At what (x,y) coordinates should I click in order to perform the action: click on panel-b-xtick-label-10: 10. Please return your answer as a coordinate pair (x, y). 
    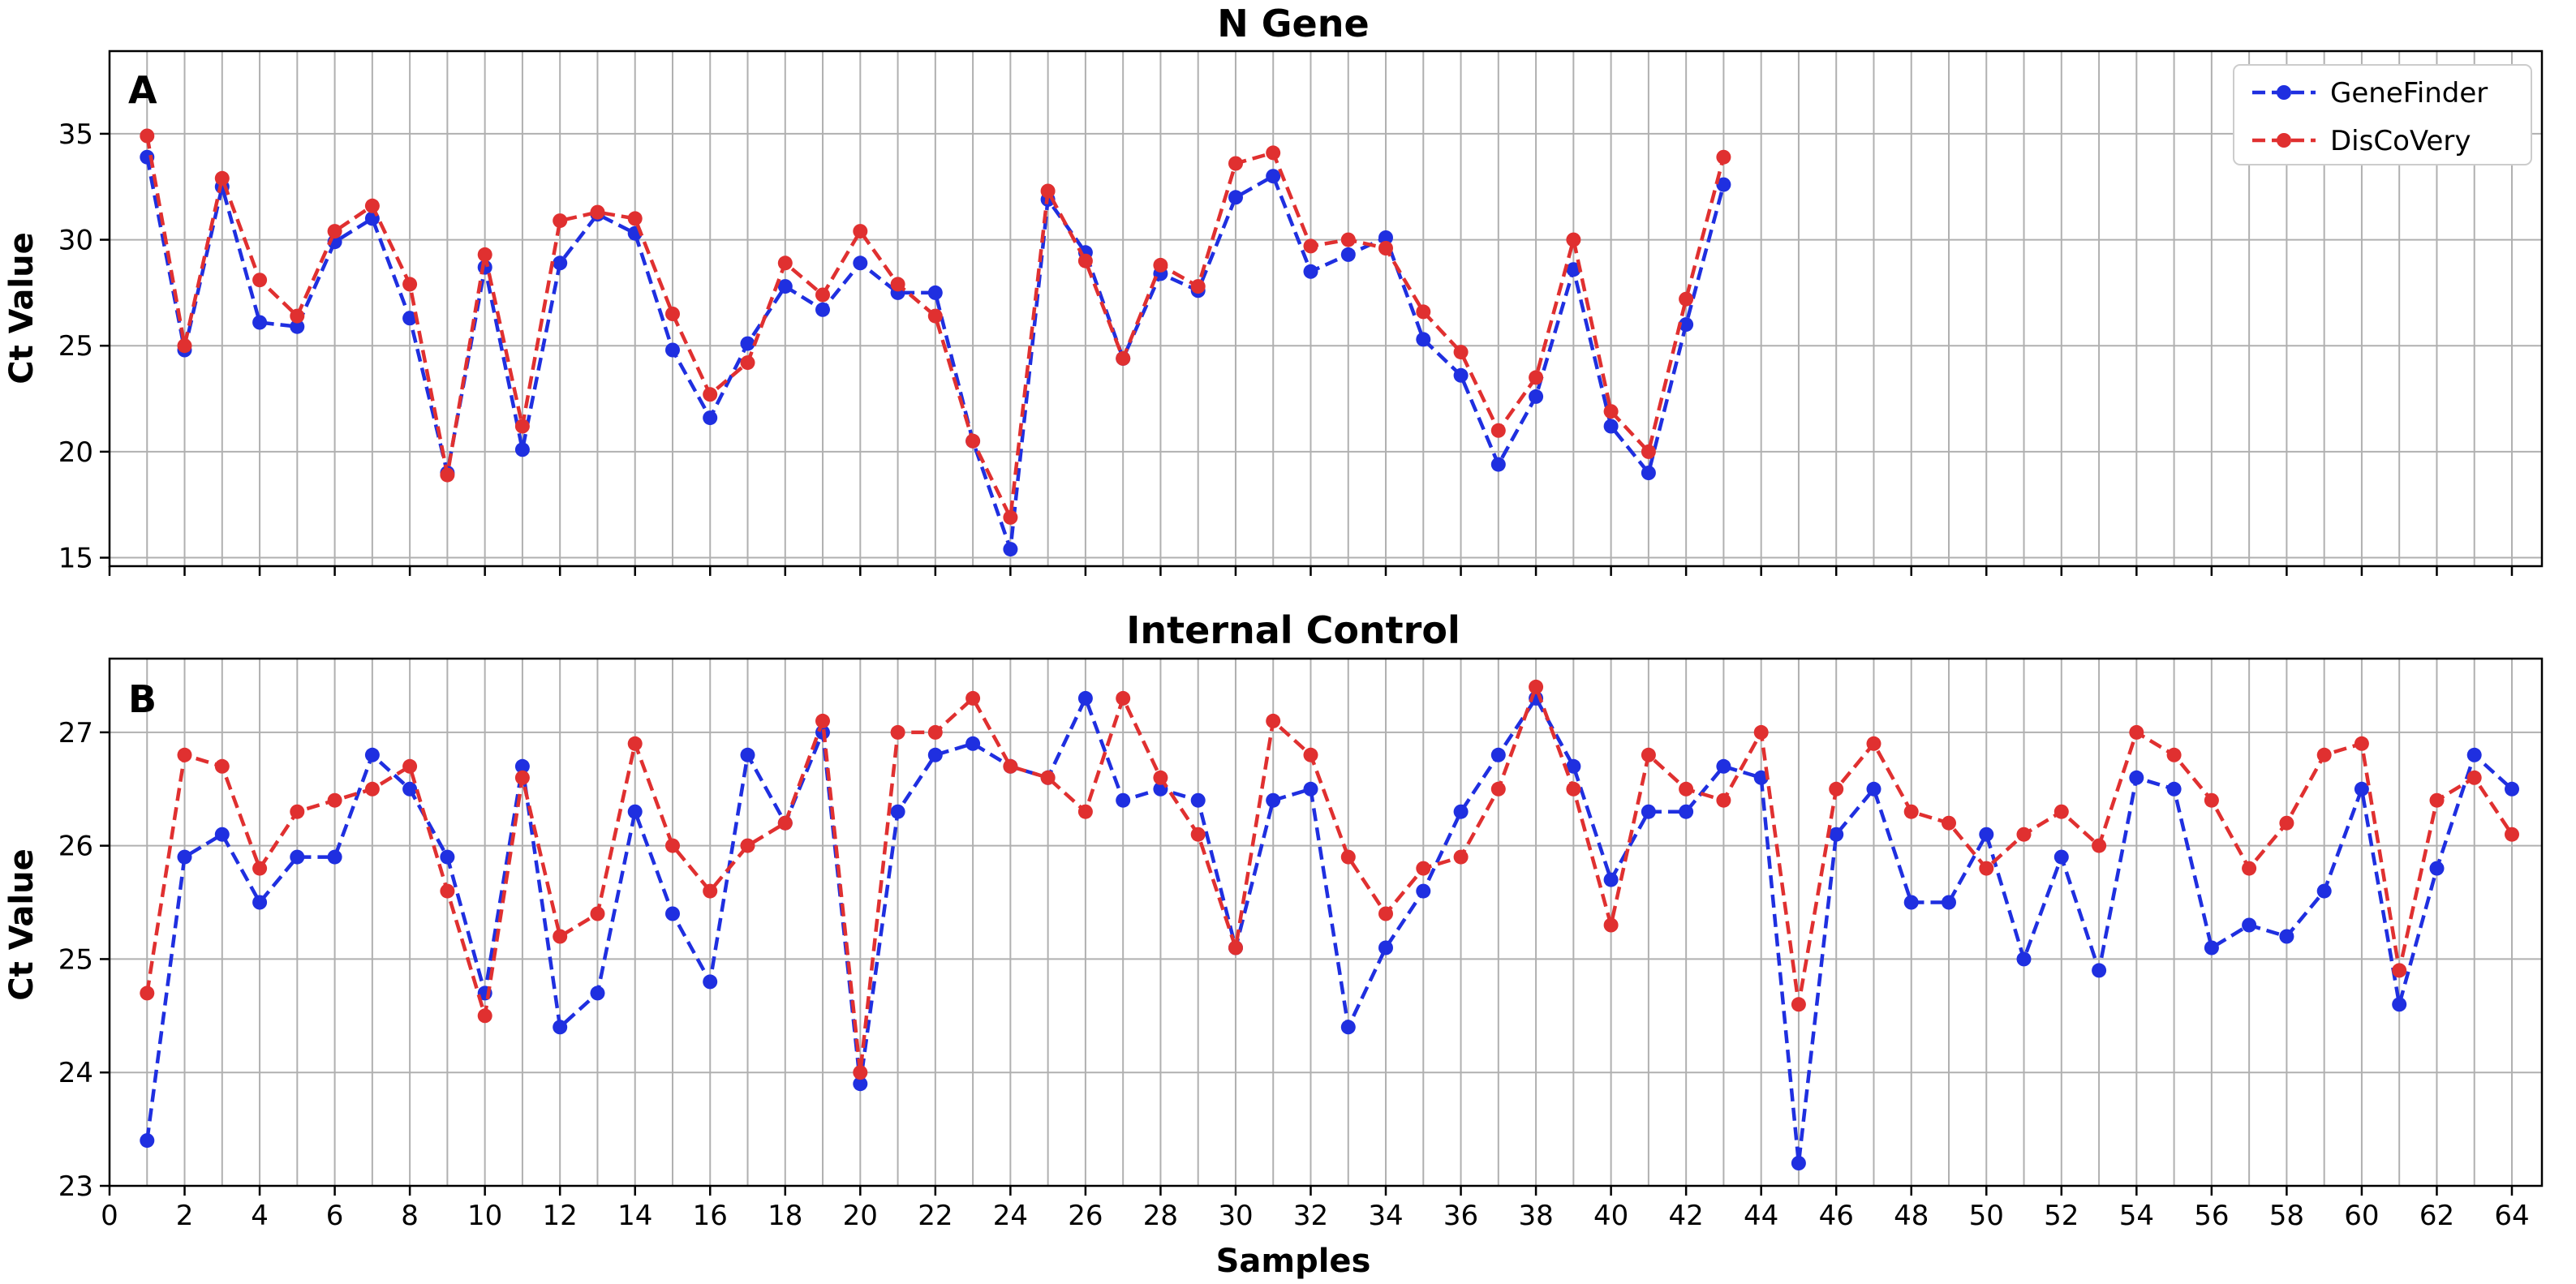
    Looking at the image, I should click on (484, 1216).